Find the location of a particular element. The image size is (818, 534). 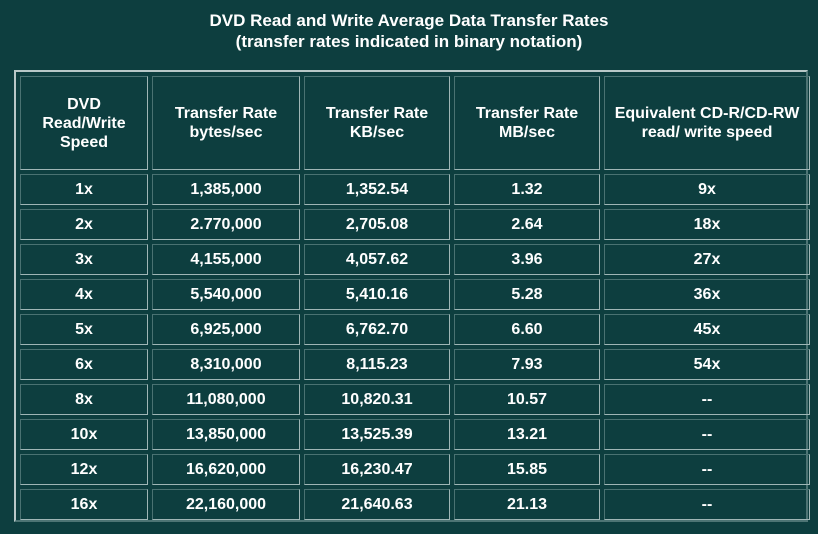

speed-cell: 8x is located at coordinates (84, 399).